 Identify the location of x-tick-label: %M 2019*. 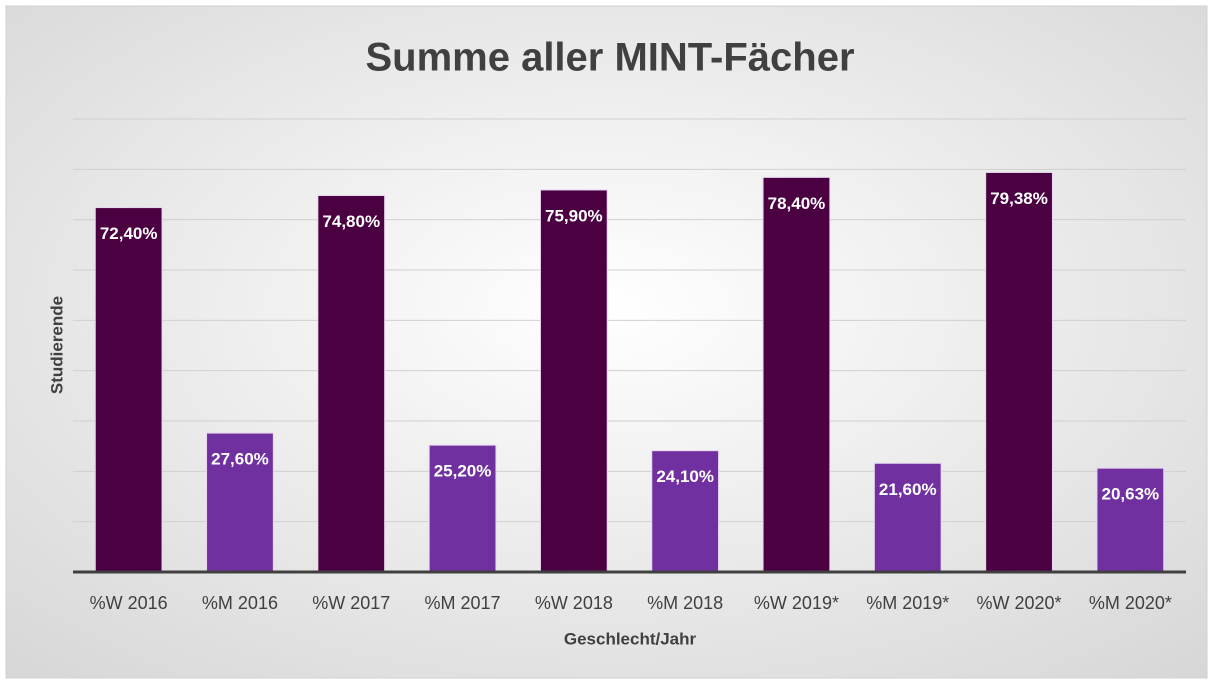
(907, 603).